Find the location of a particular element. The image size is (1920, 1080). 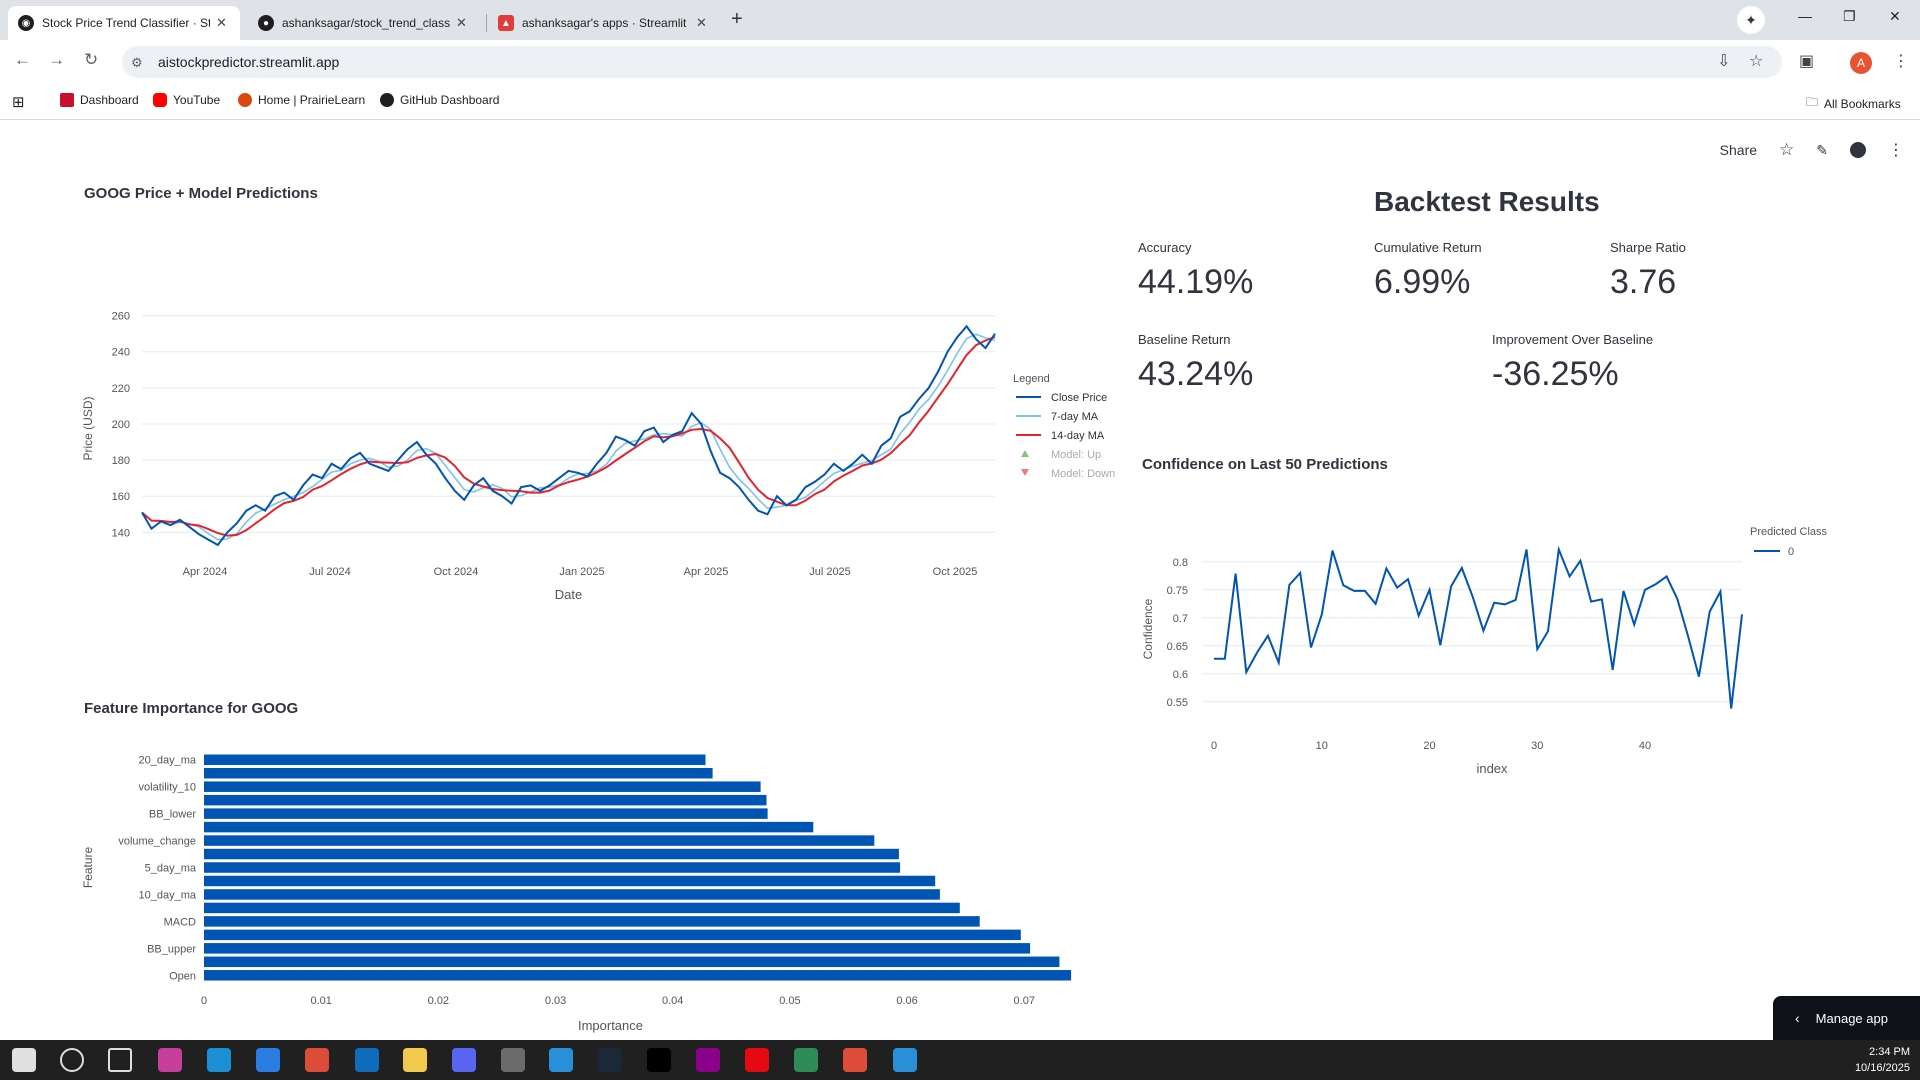

y-tick-label: 0.7 is located at coordinates (1180, 619).